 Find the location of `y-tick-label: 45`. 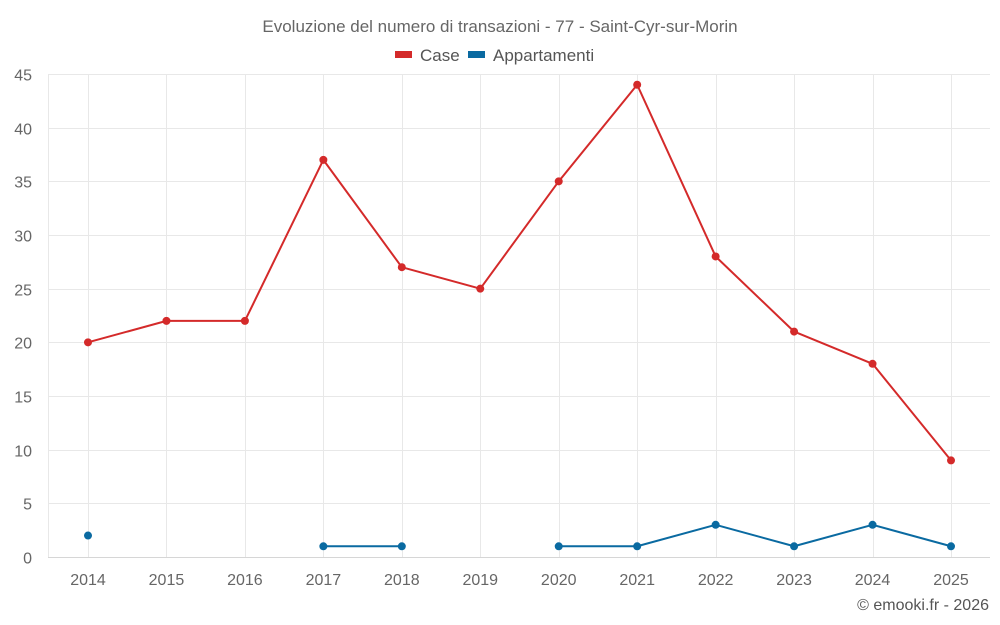

y-tick-label: 45 is located at coordinates (23, 76).